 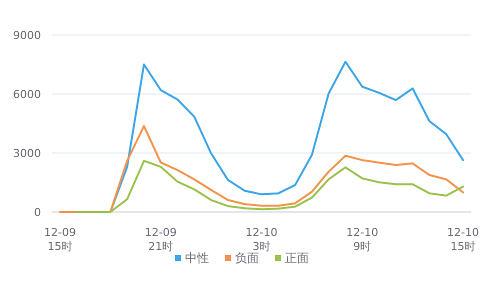 What do you see at coordinates (27, 153) in the screenshot?
I see `y-tick-label: 3000` at bounding box center [27, 153].